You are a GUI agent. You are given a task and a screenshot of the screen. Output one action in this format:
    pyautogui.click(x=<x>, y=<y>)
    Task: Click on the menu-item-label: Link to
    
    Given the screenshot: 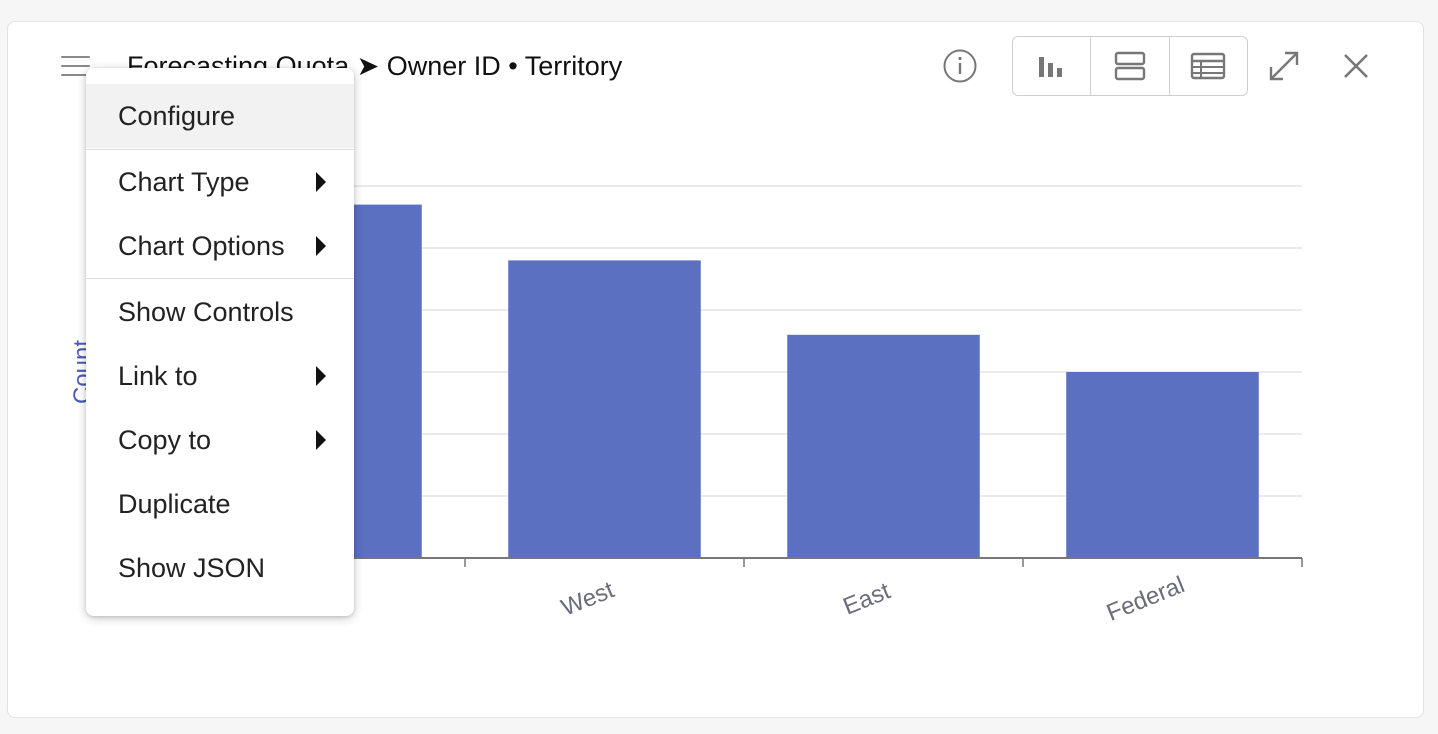 What is the action you would take?
    pyautogui.click(x=158, y=375)
    